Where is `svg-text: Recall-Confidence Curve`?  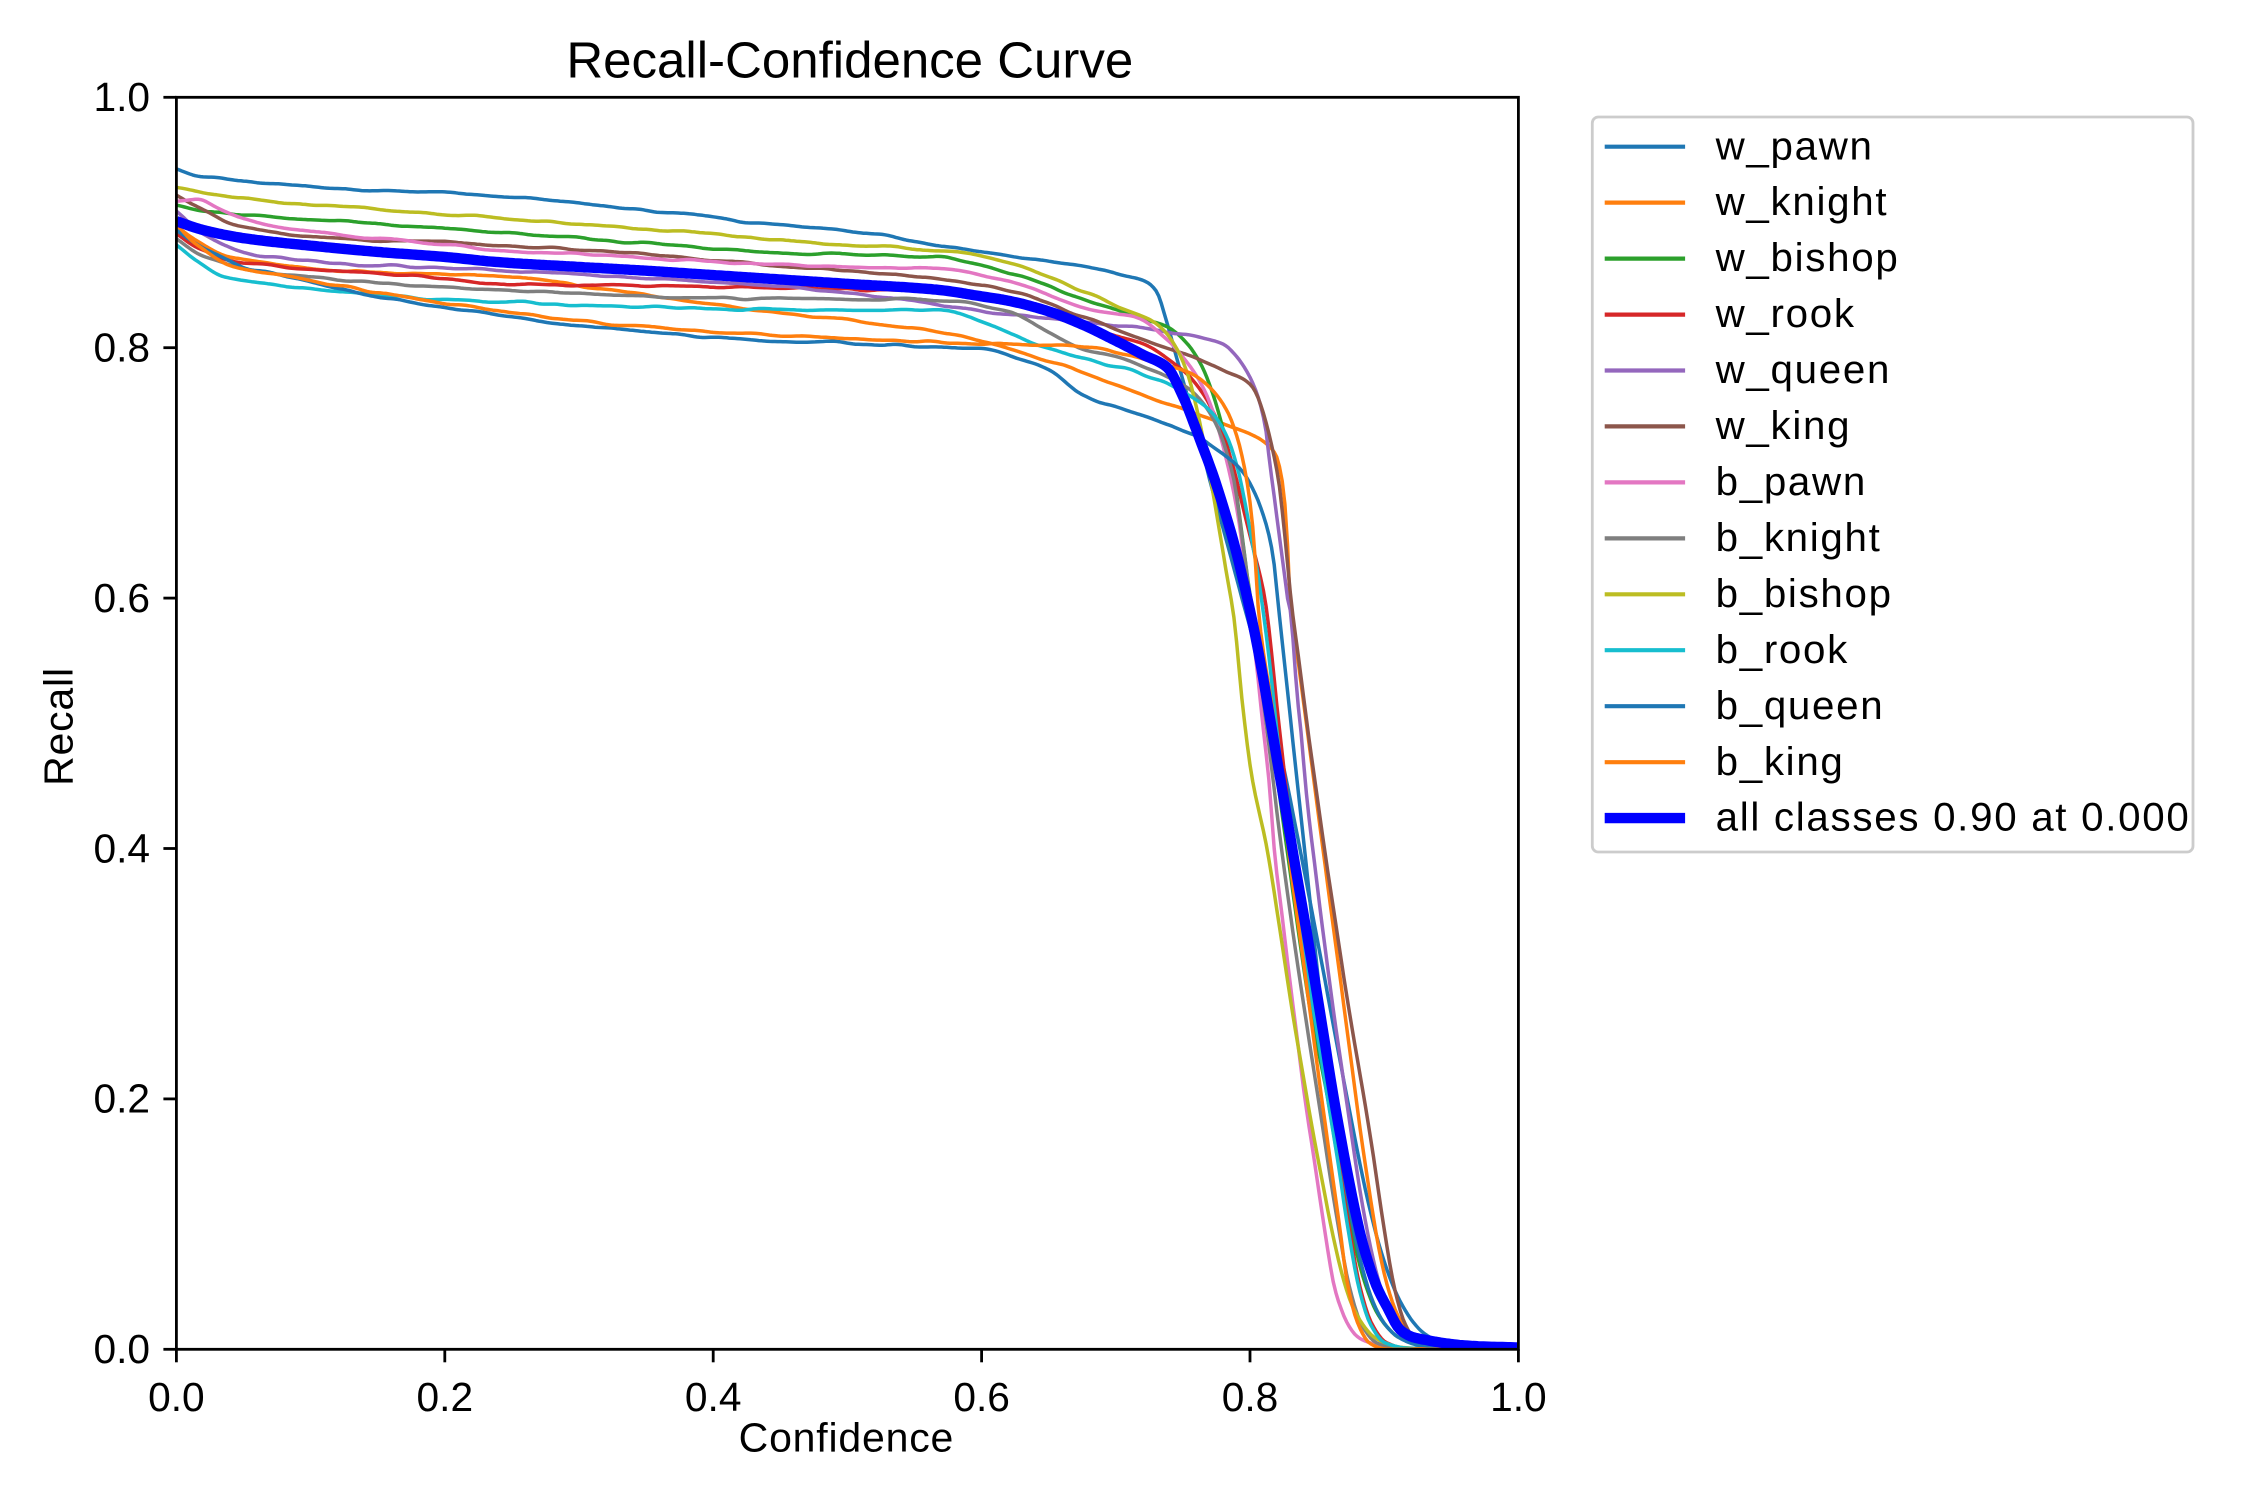 svg-text: Recall-Confidence Curve is located at coordinates (849, 60).